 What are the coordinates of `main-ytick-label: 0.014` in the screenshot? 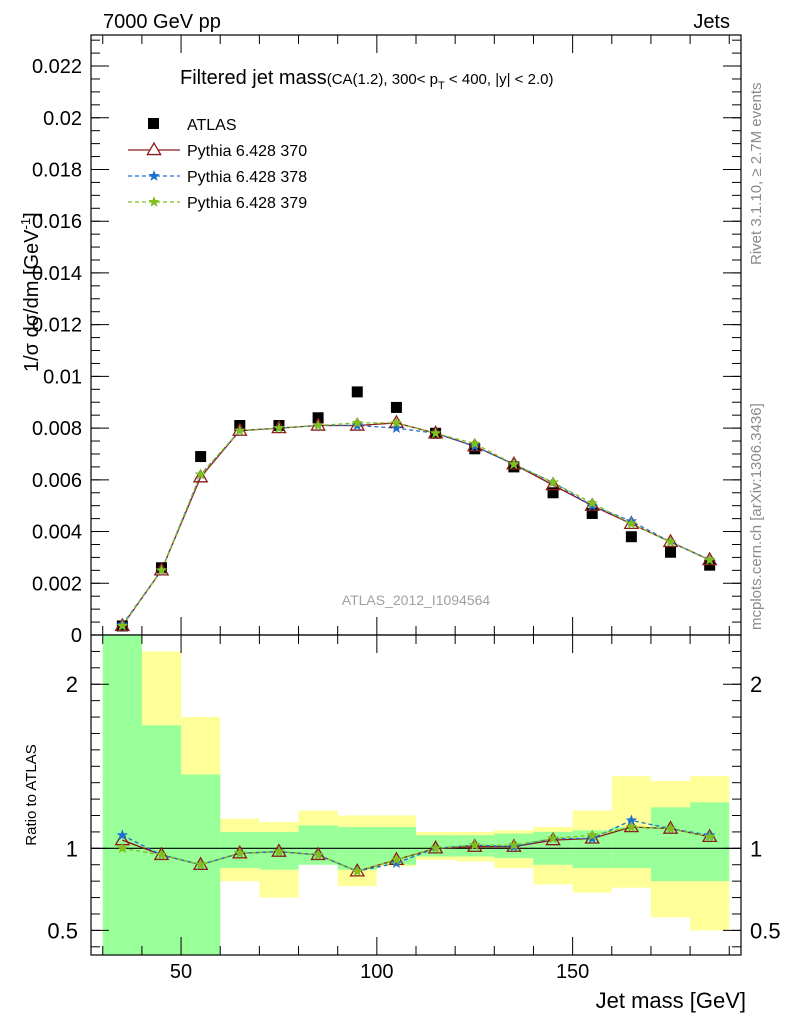 It's located at (57, 274).